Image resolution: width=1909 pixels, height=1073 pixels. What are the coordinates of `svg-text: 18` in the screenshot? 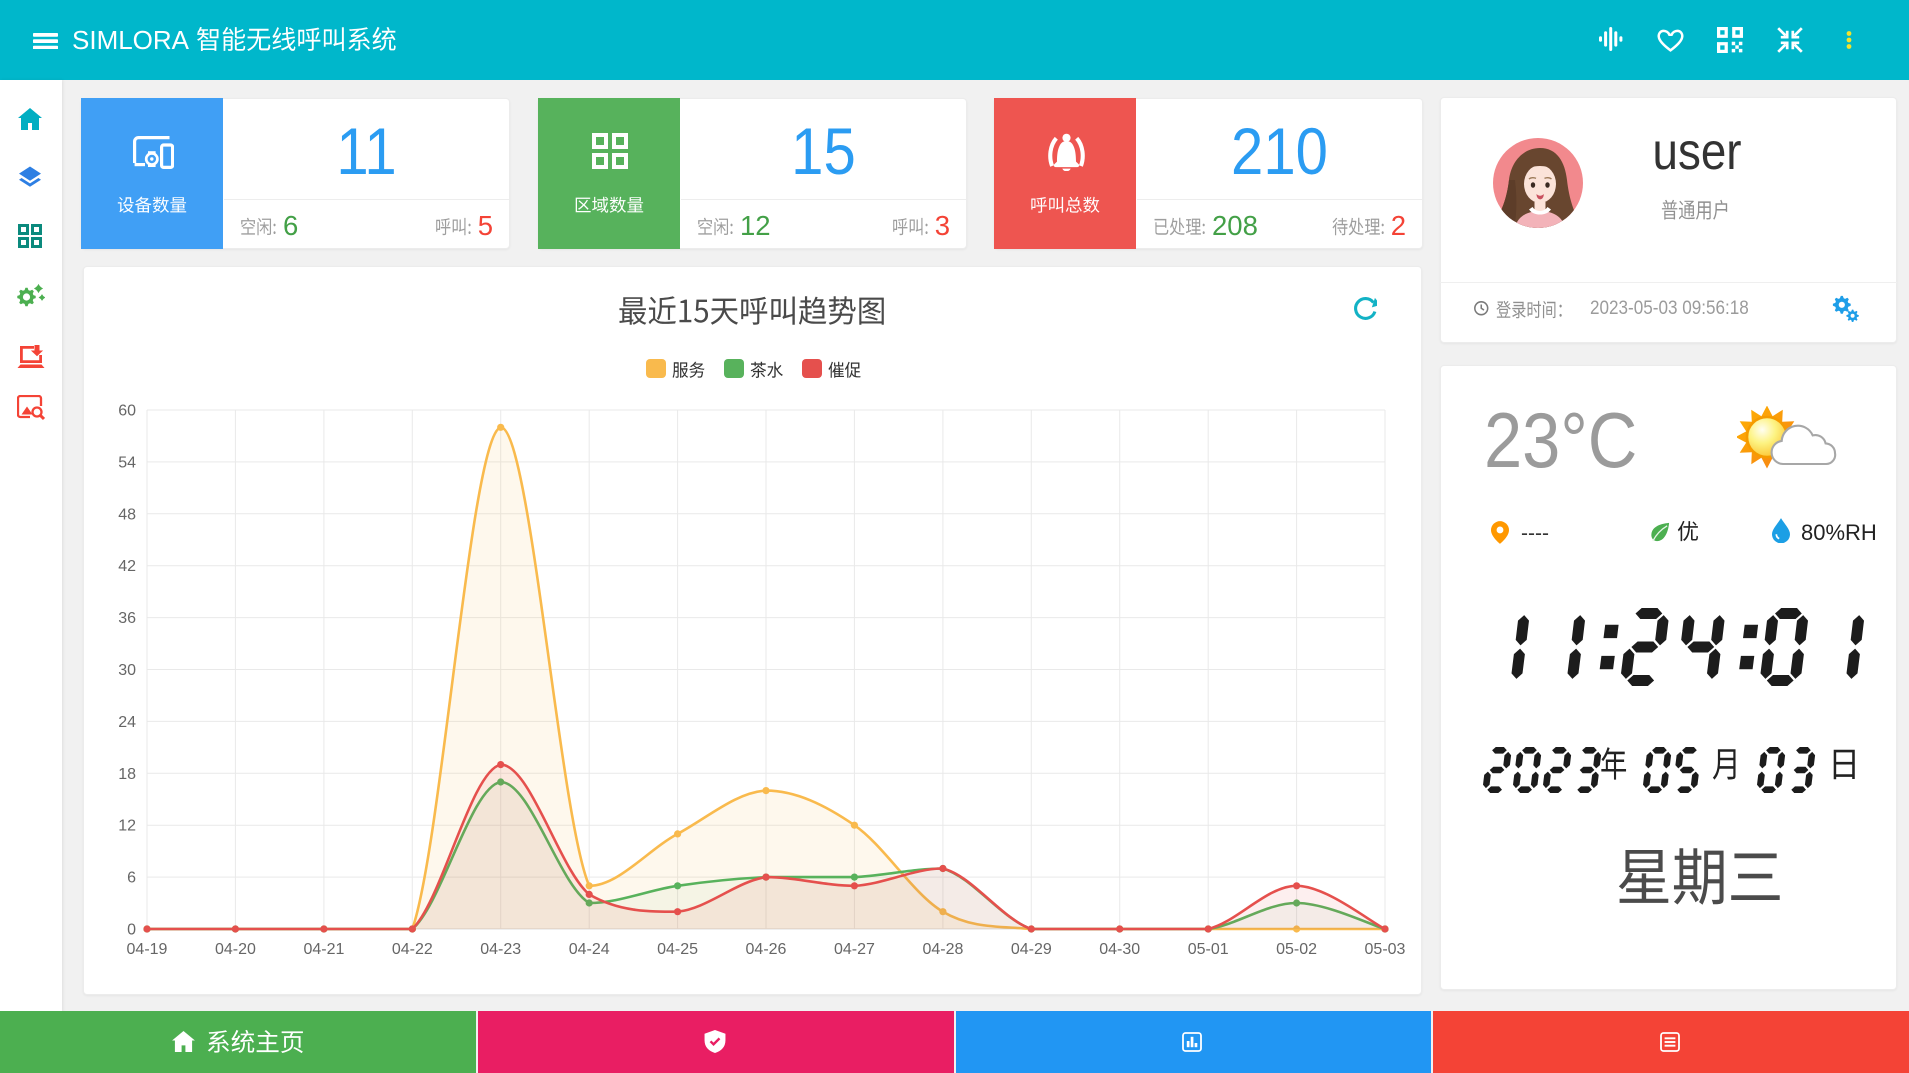 It's located at (127, 774).